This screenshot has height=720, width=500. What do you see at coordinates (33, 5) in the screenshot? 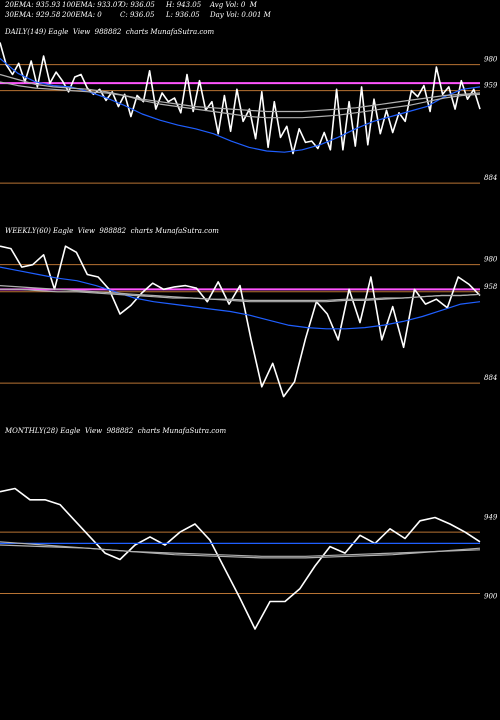
I see `header-ema20: 20EMA: 935.93` at bounding box center [33, 5].